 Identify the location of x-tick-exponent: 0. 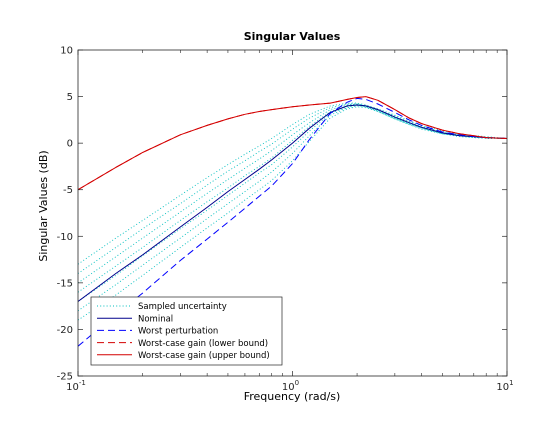
(297, 383).